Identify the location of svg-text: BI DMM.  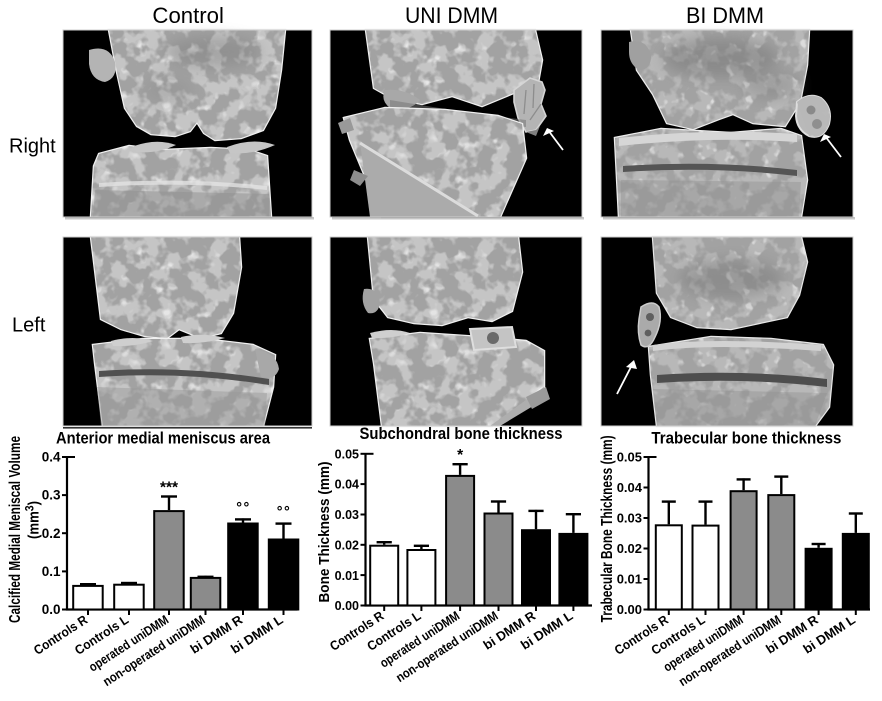
(725, 15).